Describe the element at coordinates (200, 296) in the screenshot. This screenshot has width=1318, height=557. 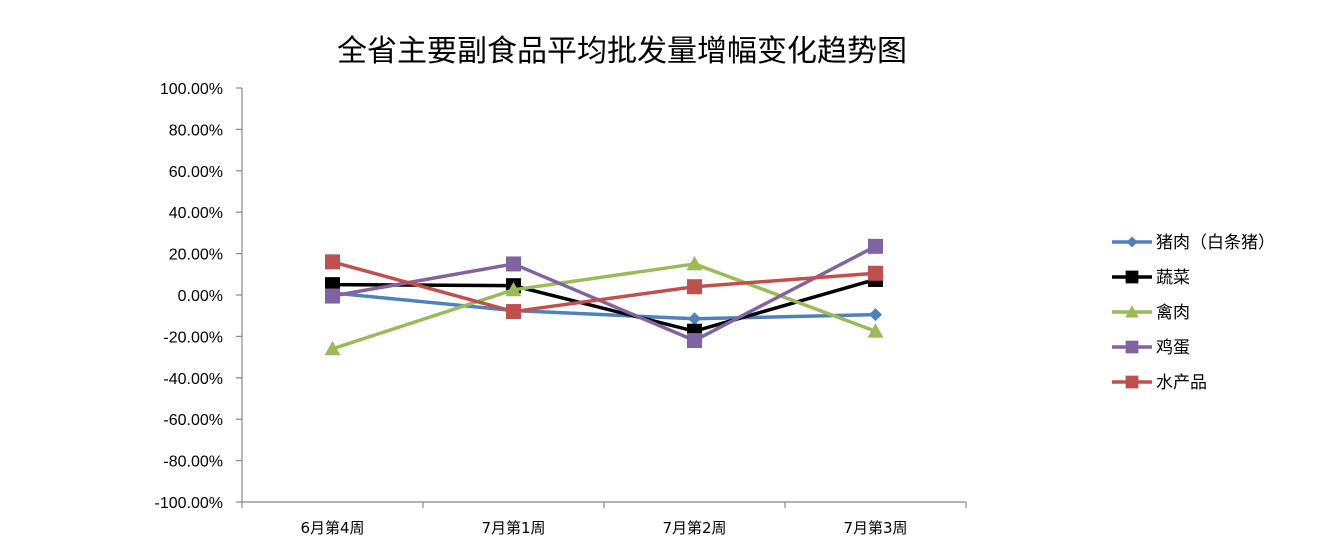
I see `y-tick-label: 0.00%` at that location.